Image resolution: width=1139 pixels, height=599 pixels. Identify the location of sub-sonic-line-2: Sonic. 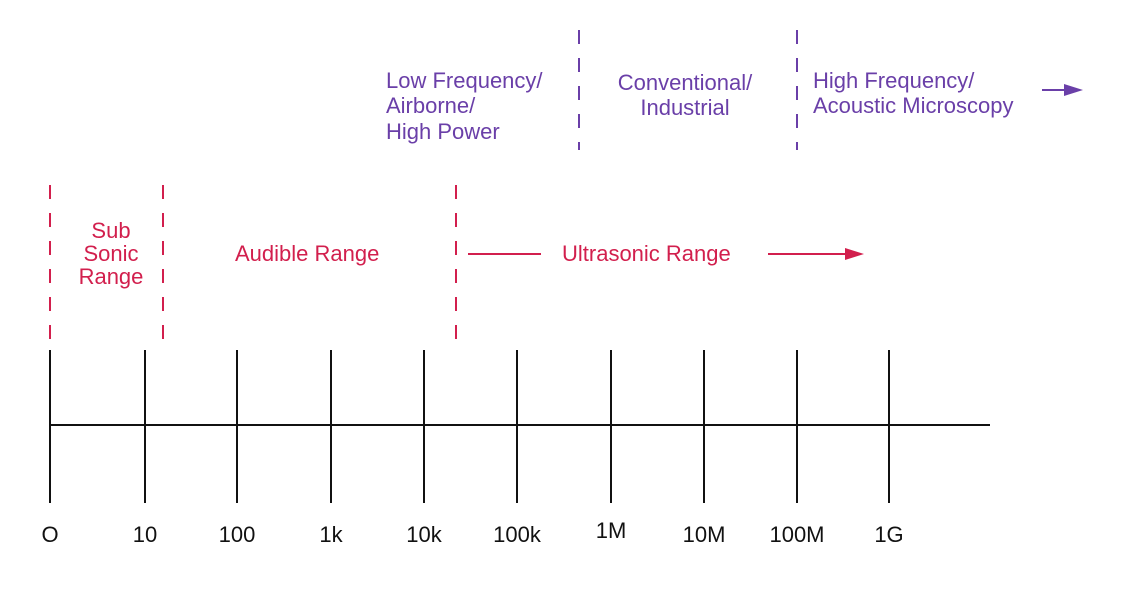
(111, 254).